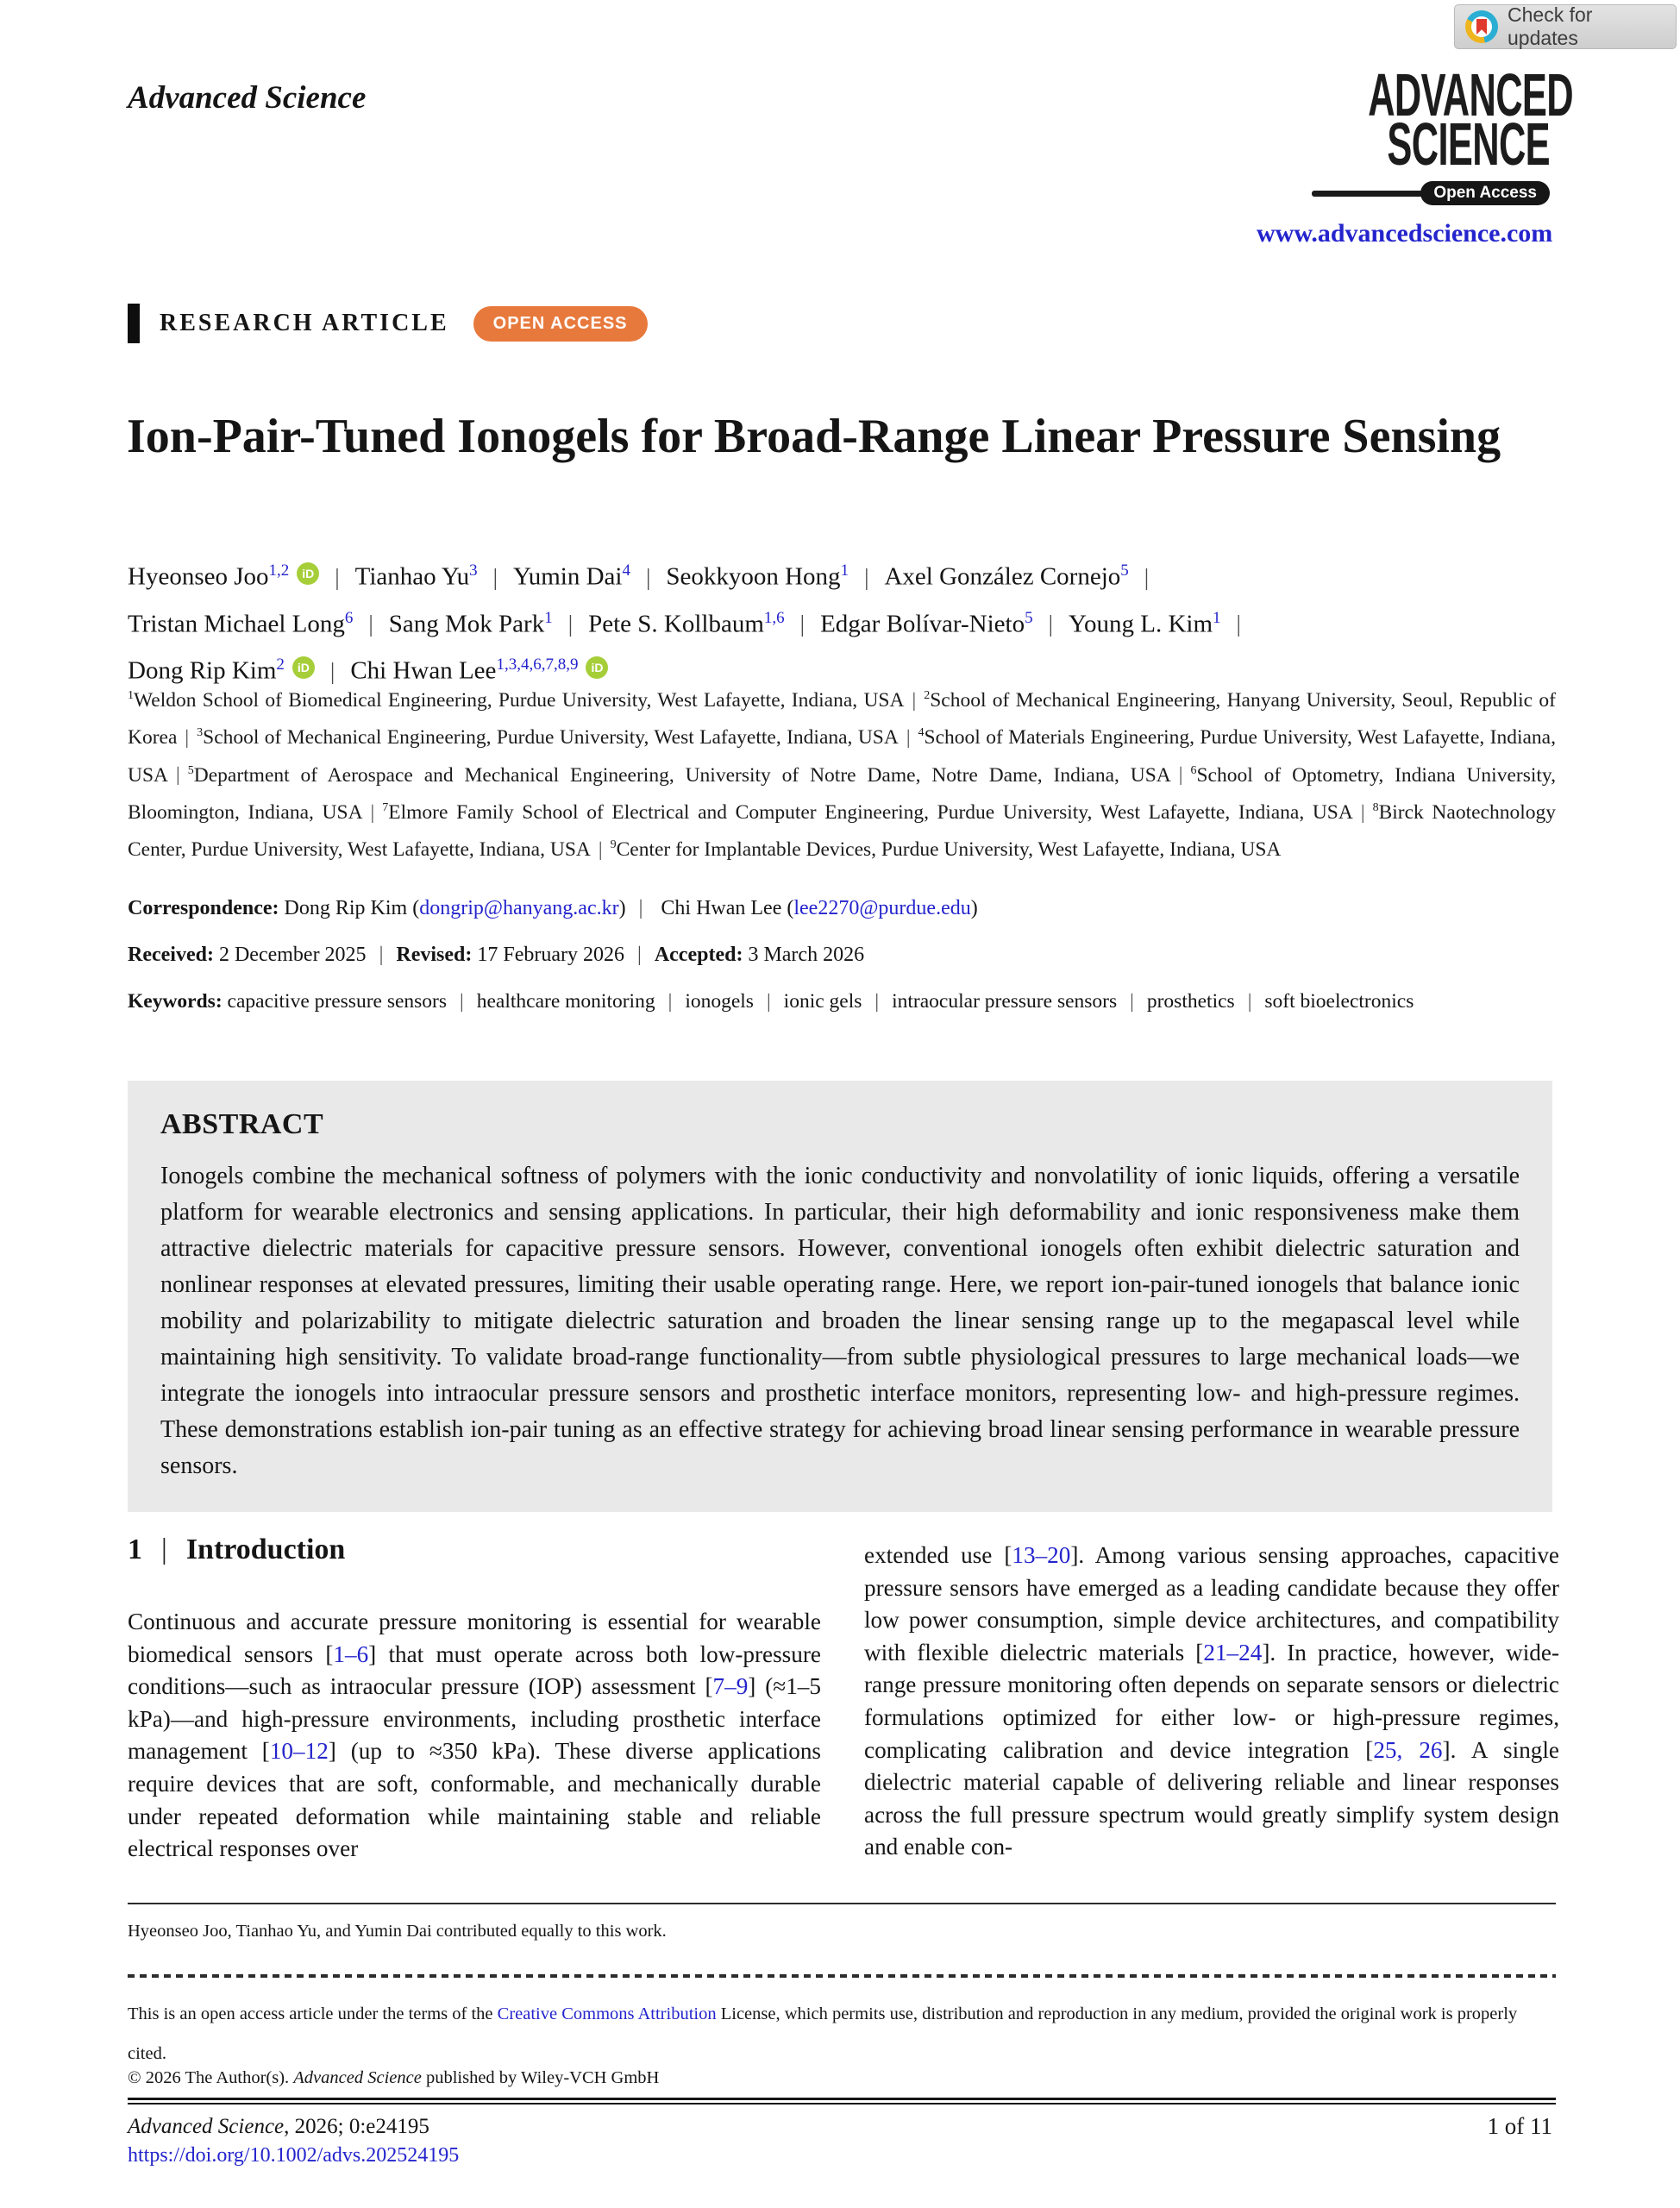  What do you see at coordinates (774, 617) in the screenshot?
I see `author-affiliation-sup: 1,6` at bounding box center [774, 617].